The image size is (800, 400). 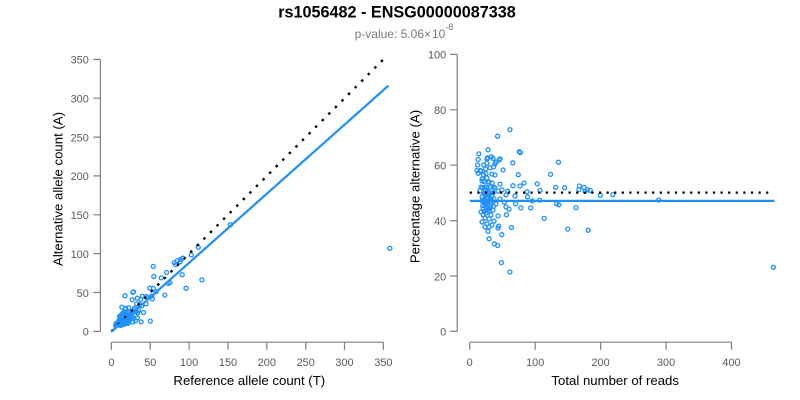 I want to click on svg-text: rs1056482 - ENSG00000087338, so click(x=397, y=13).